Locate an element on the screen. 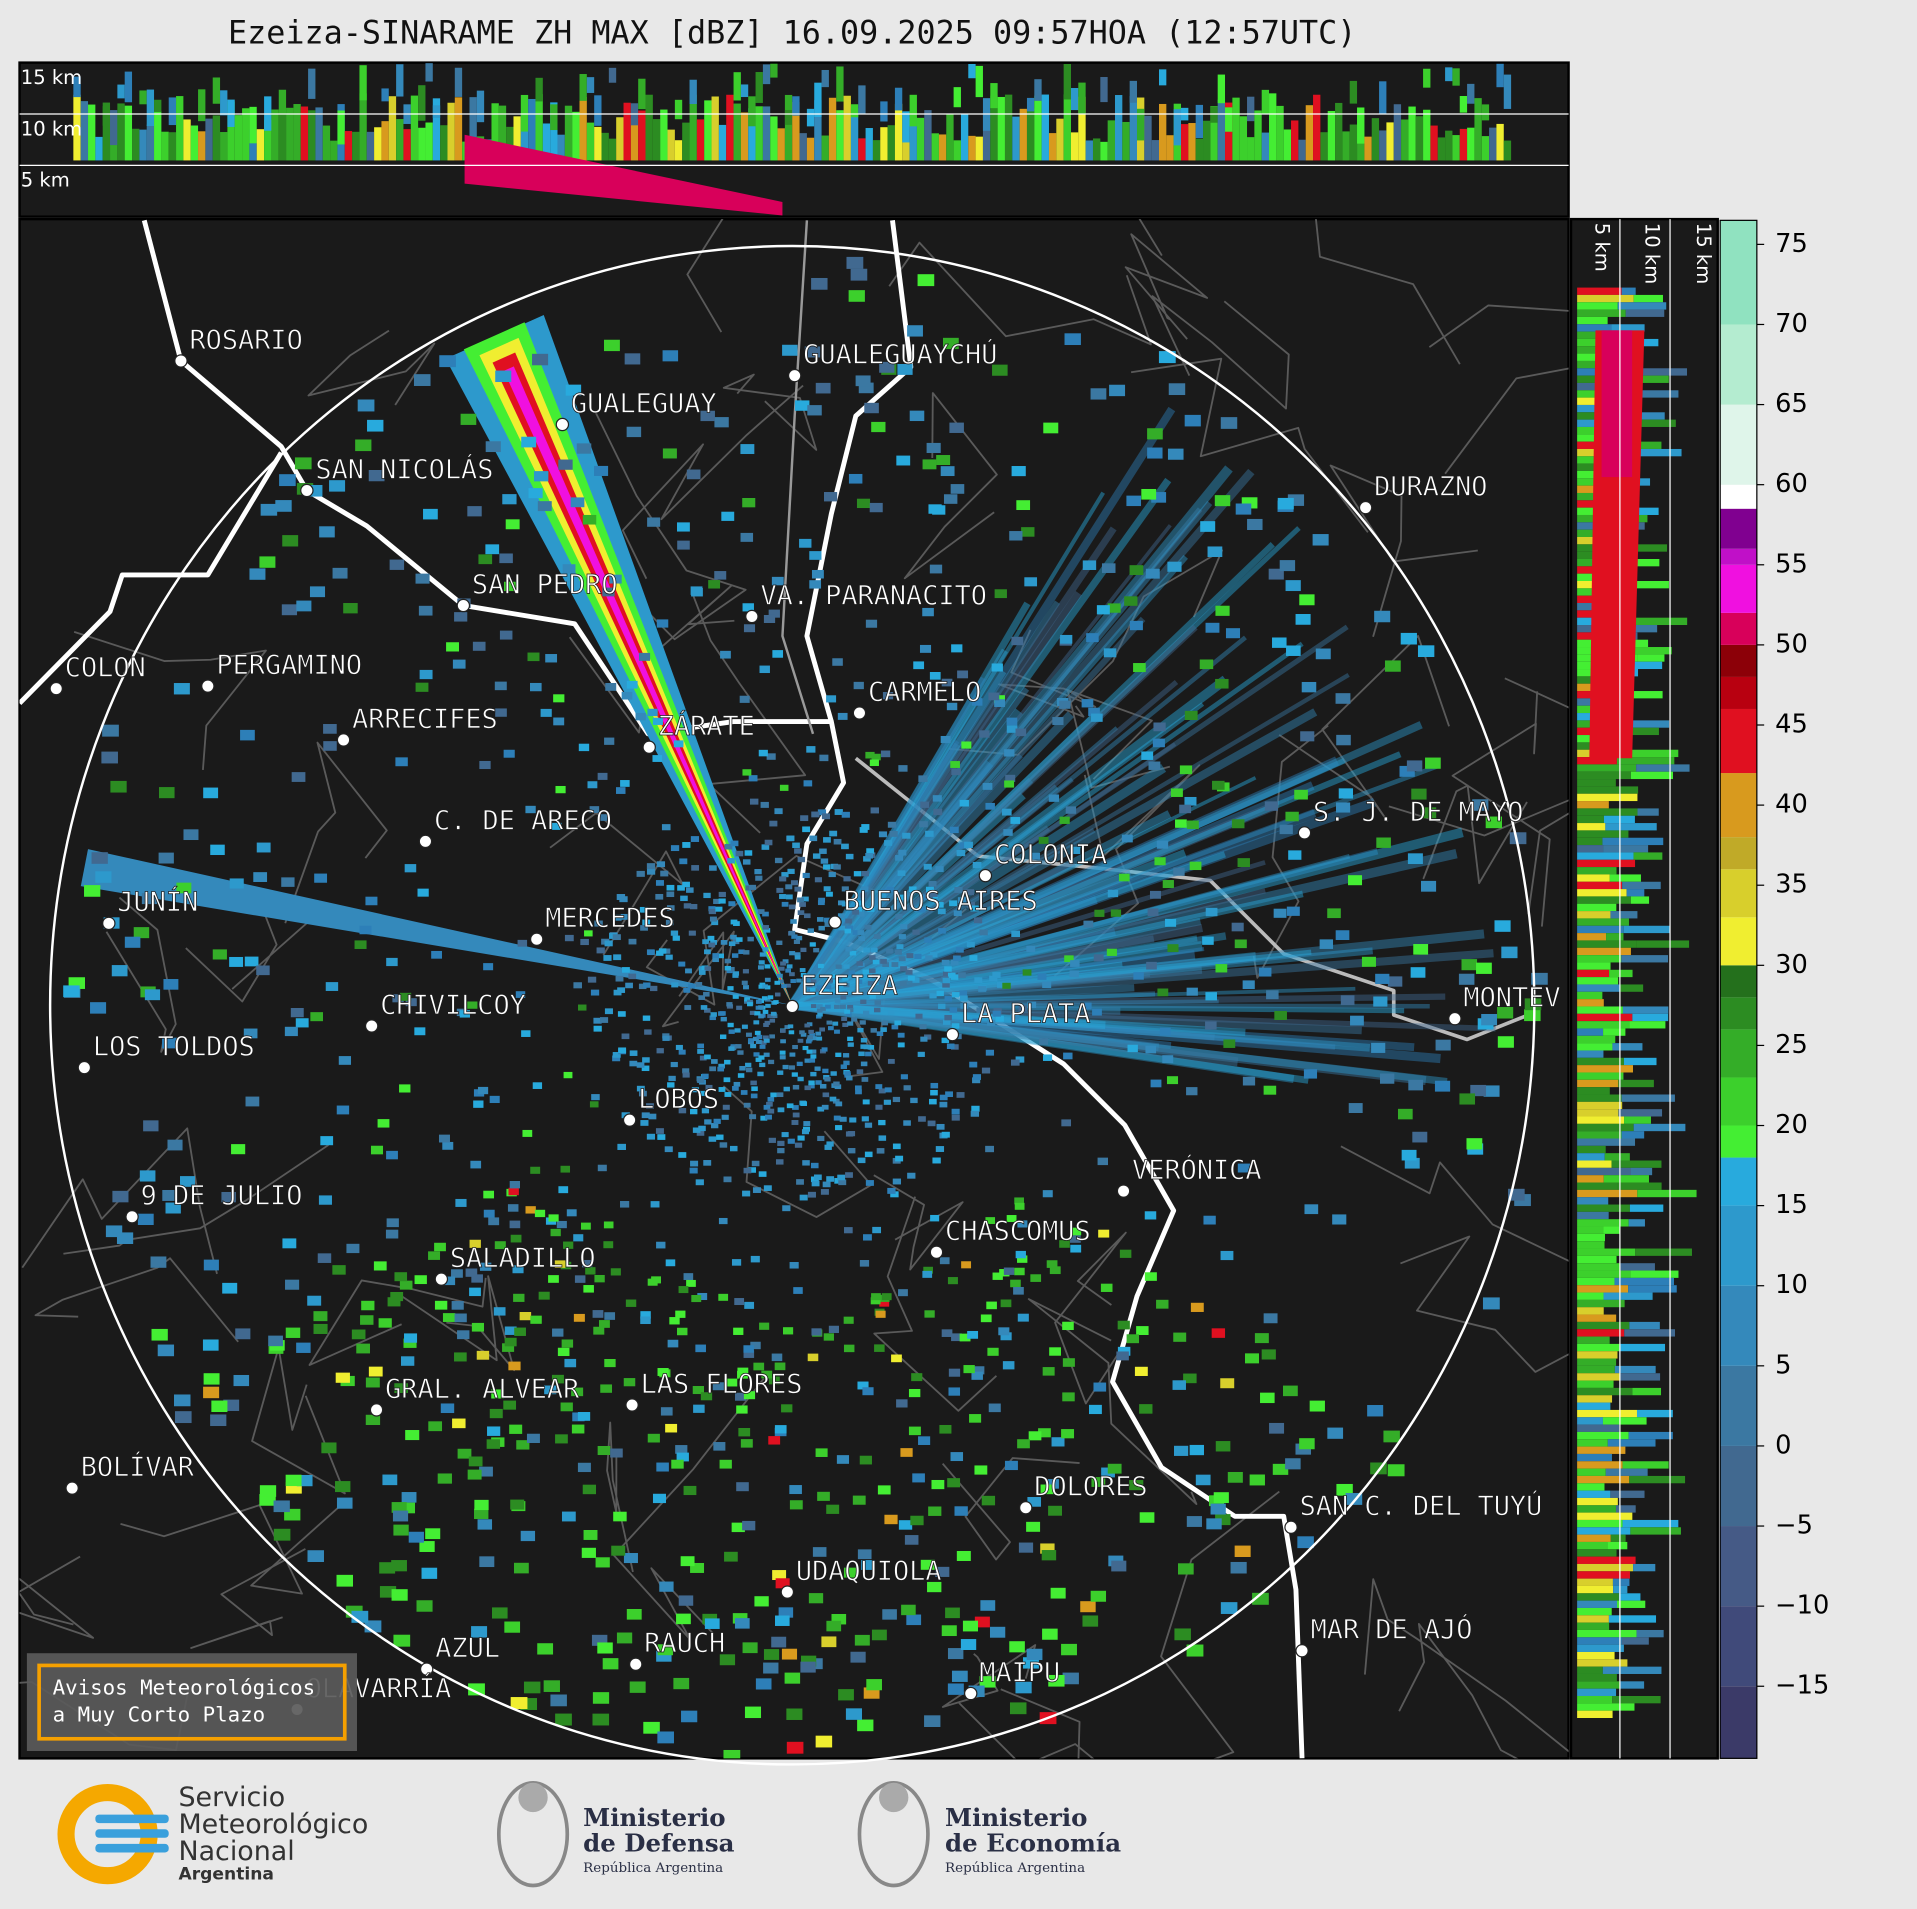 The width and height of the screenshot is (1917, 1909). colorbar-tick-label: 55 is located at coordinates (1791, 564).